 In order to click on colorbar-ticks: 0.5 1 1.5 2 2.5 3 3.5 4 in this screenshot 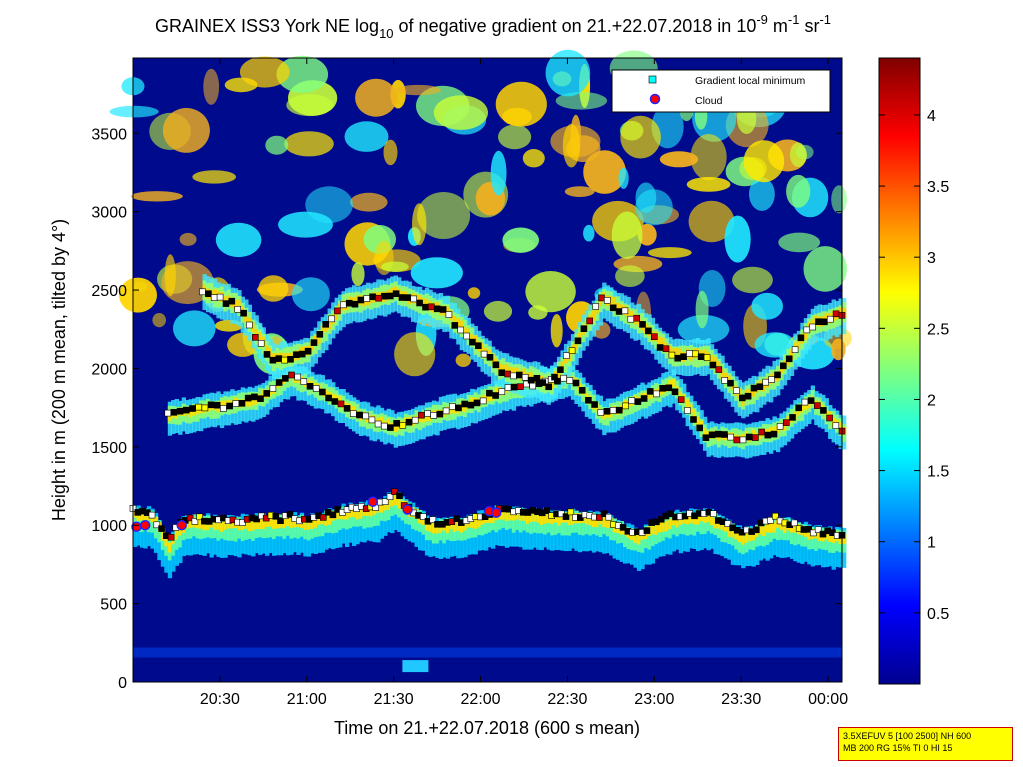, I will do `click(914, 365)`.